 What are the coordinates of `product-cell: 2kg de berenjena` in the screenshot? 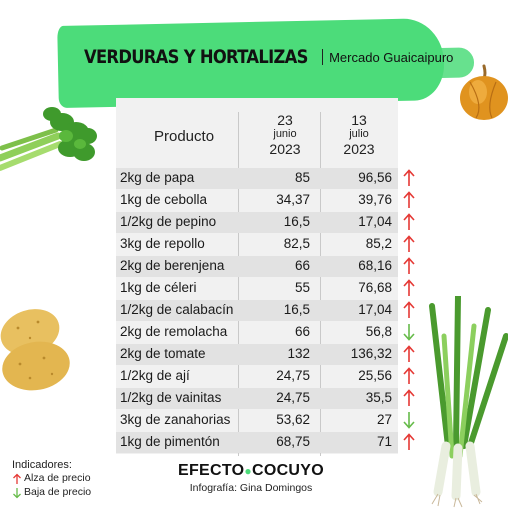 It's located at (172, 265).